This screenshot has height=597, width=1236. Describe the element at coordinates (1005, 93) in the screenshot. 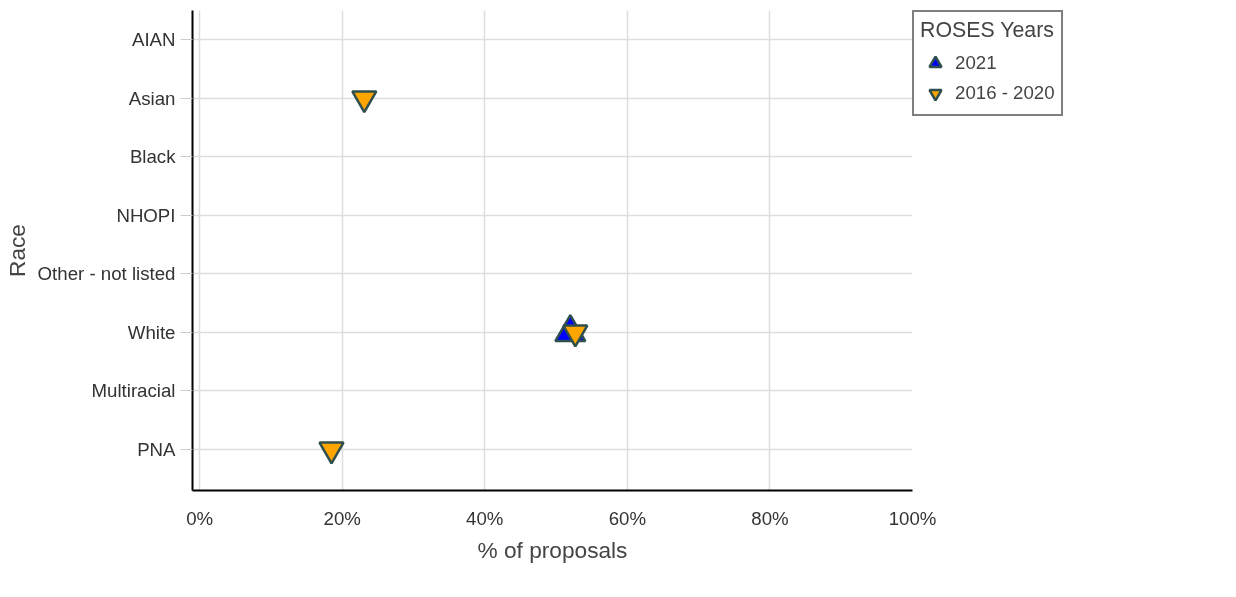

I see `legend-label: 2016 - 2020` at that location.